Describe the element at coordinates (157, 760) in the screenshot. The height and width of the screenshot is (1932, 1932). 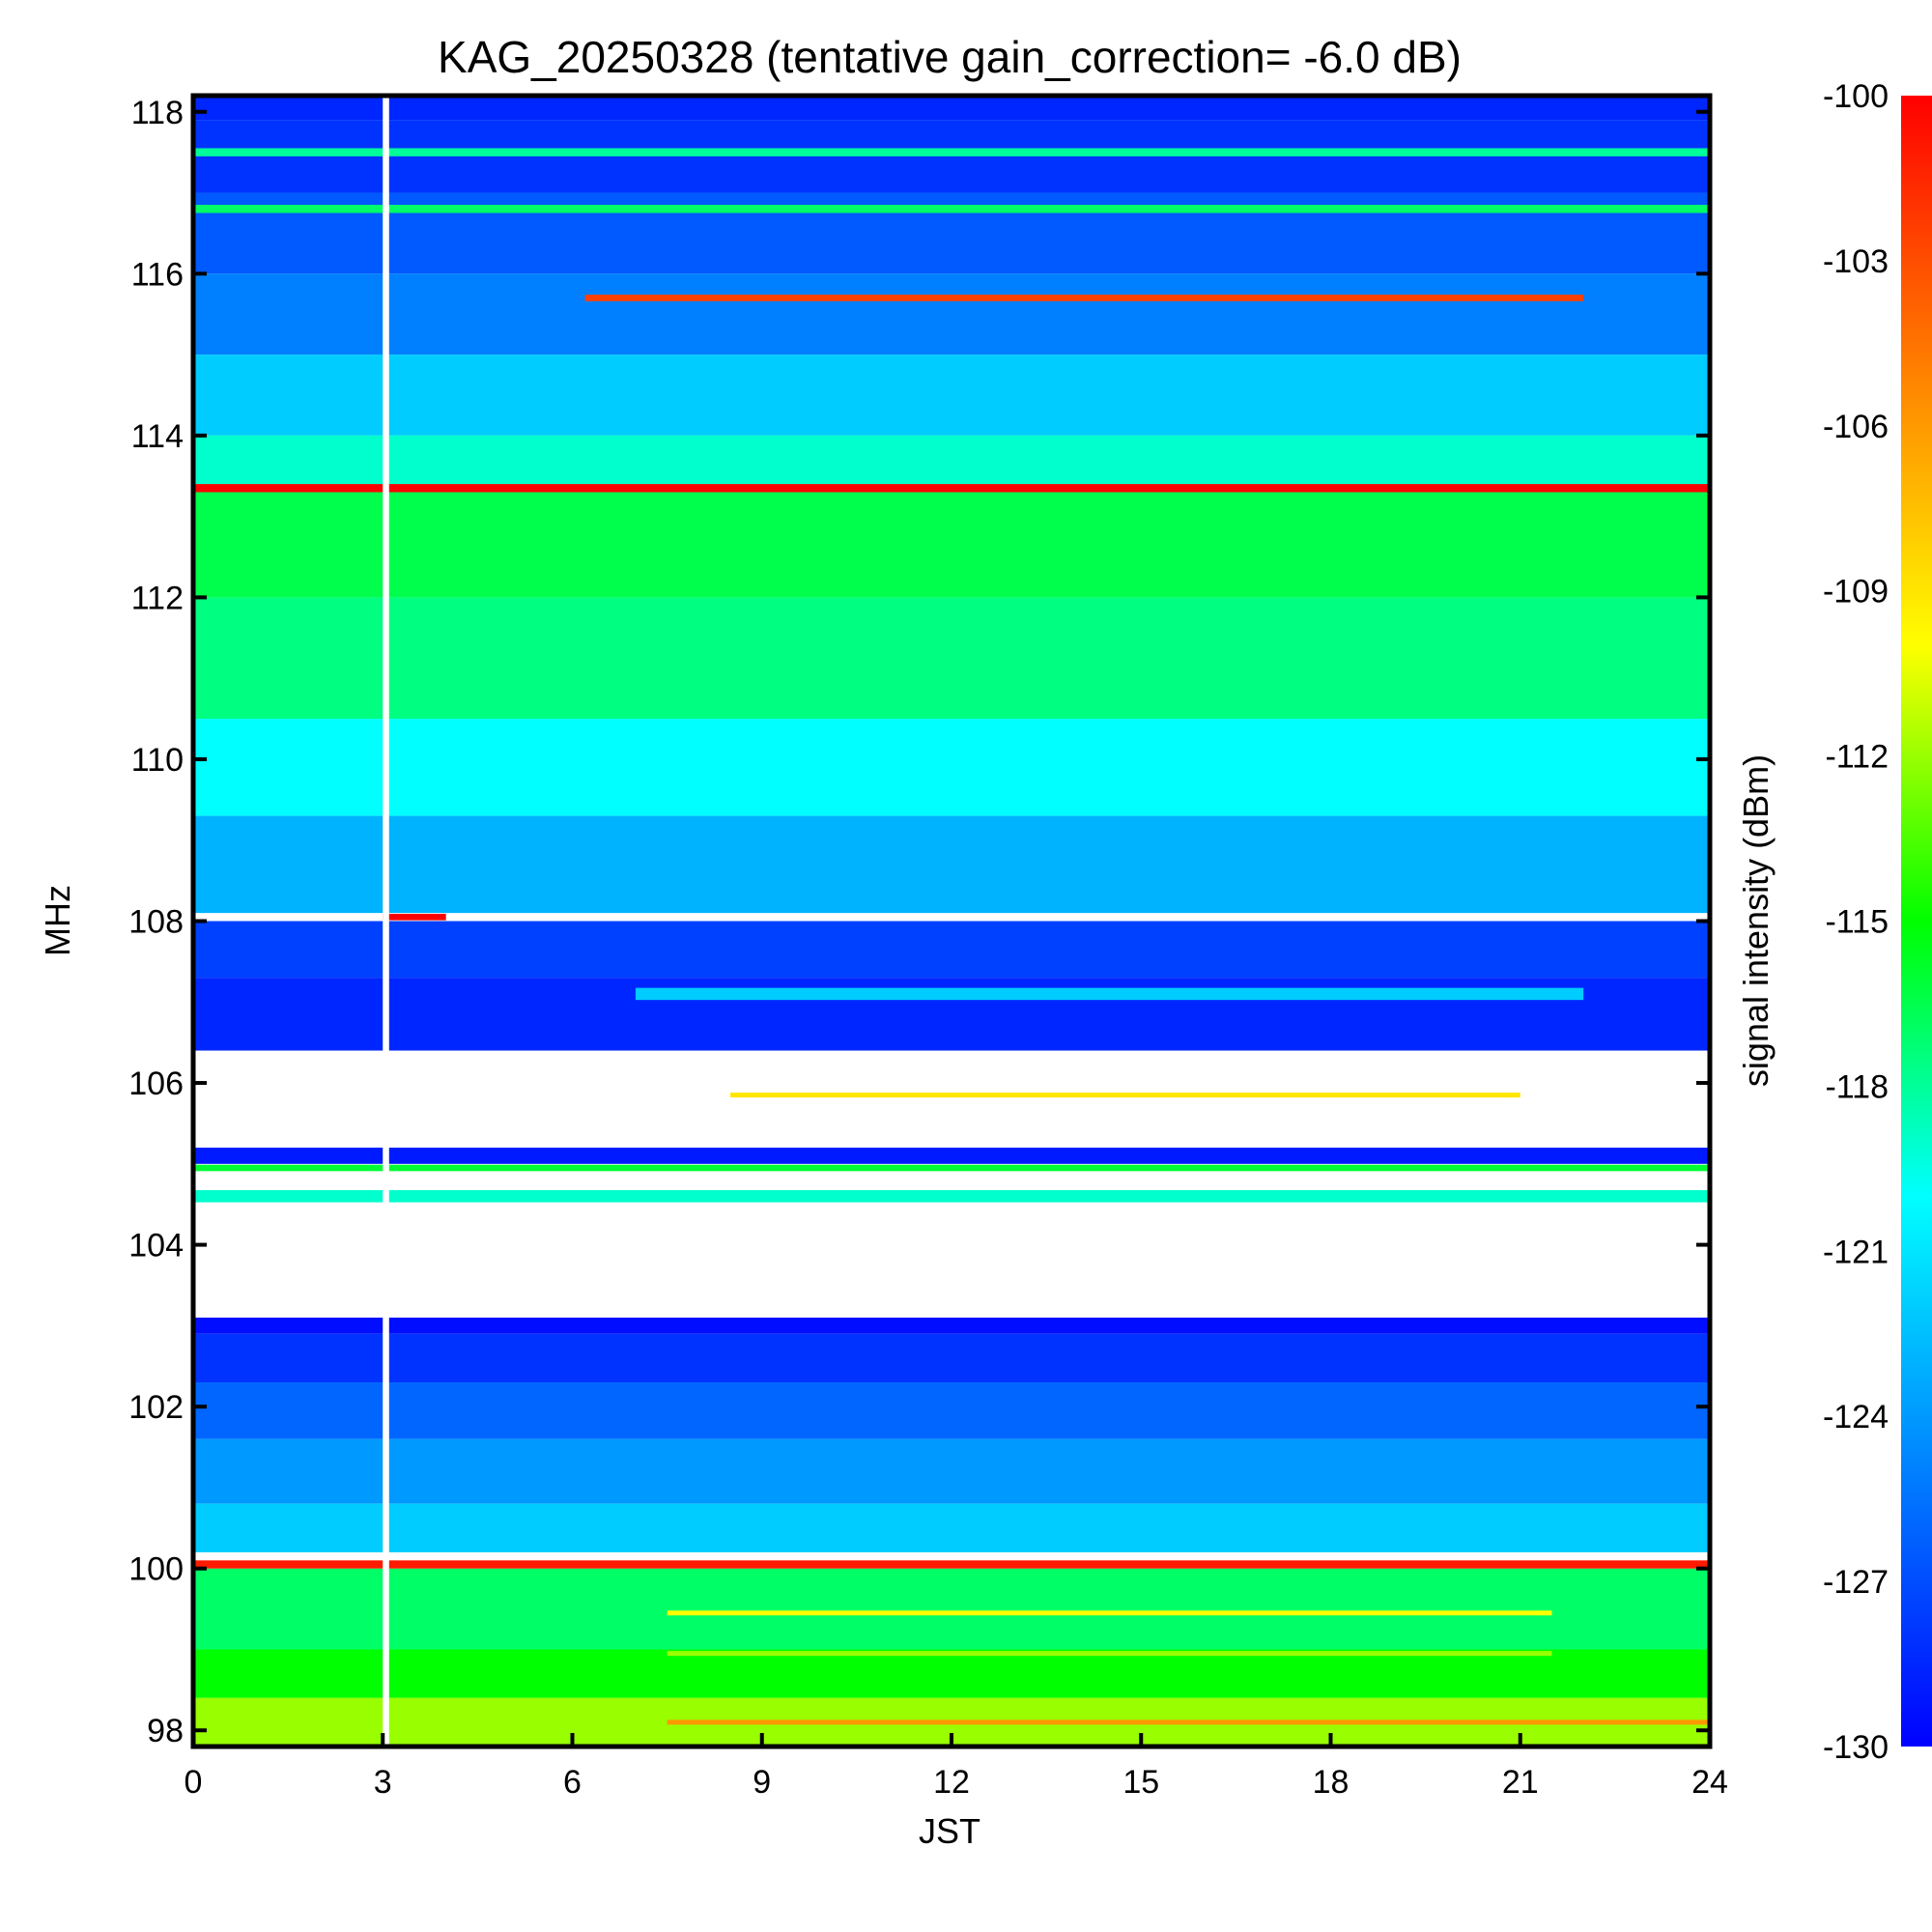
I see `y-tick-label: 110` at that location.